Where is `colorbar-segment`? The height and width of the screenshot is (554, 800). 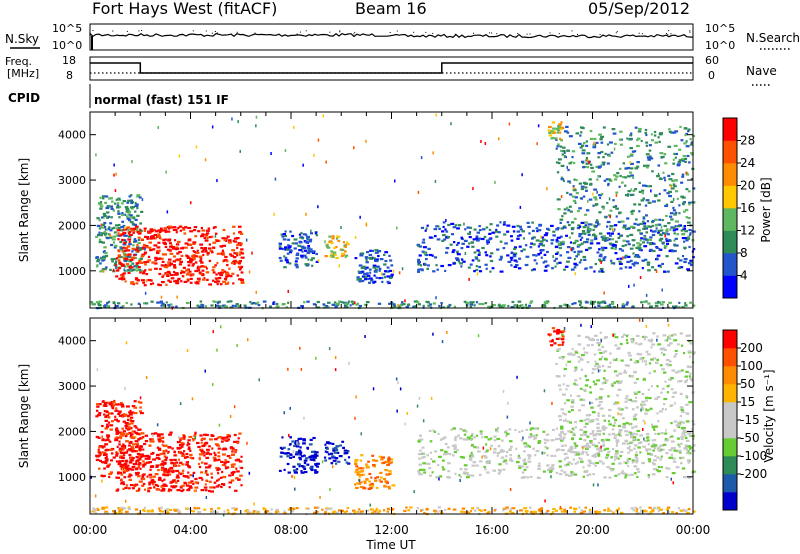 colorbar-segment is located at coordinates (730, 197).